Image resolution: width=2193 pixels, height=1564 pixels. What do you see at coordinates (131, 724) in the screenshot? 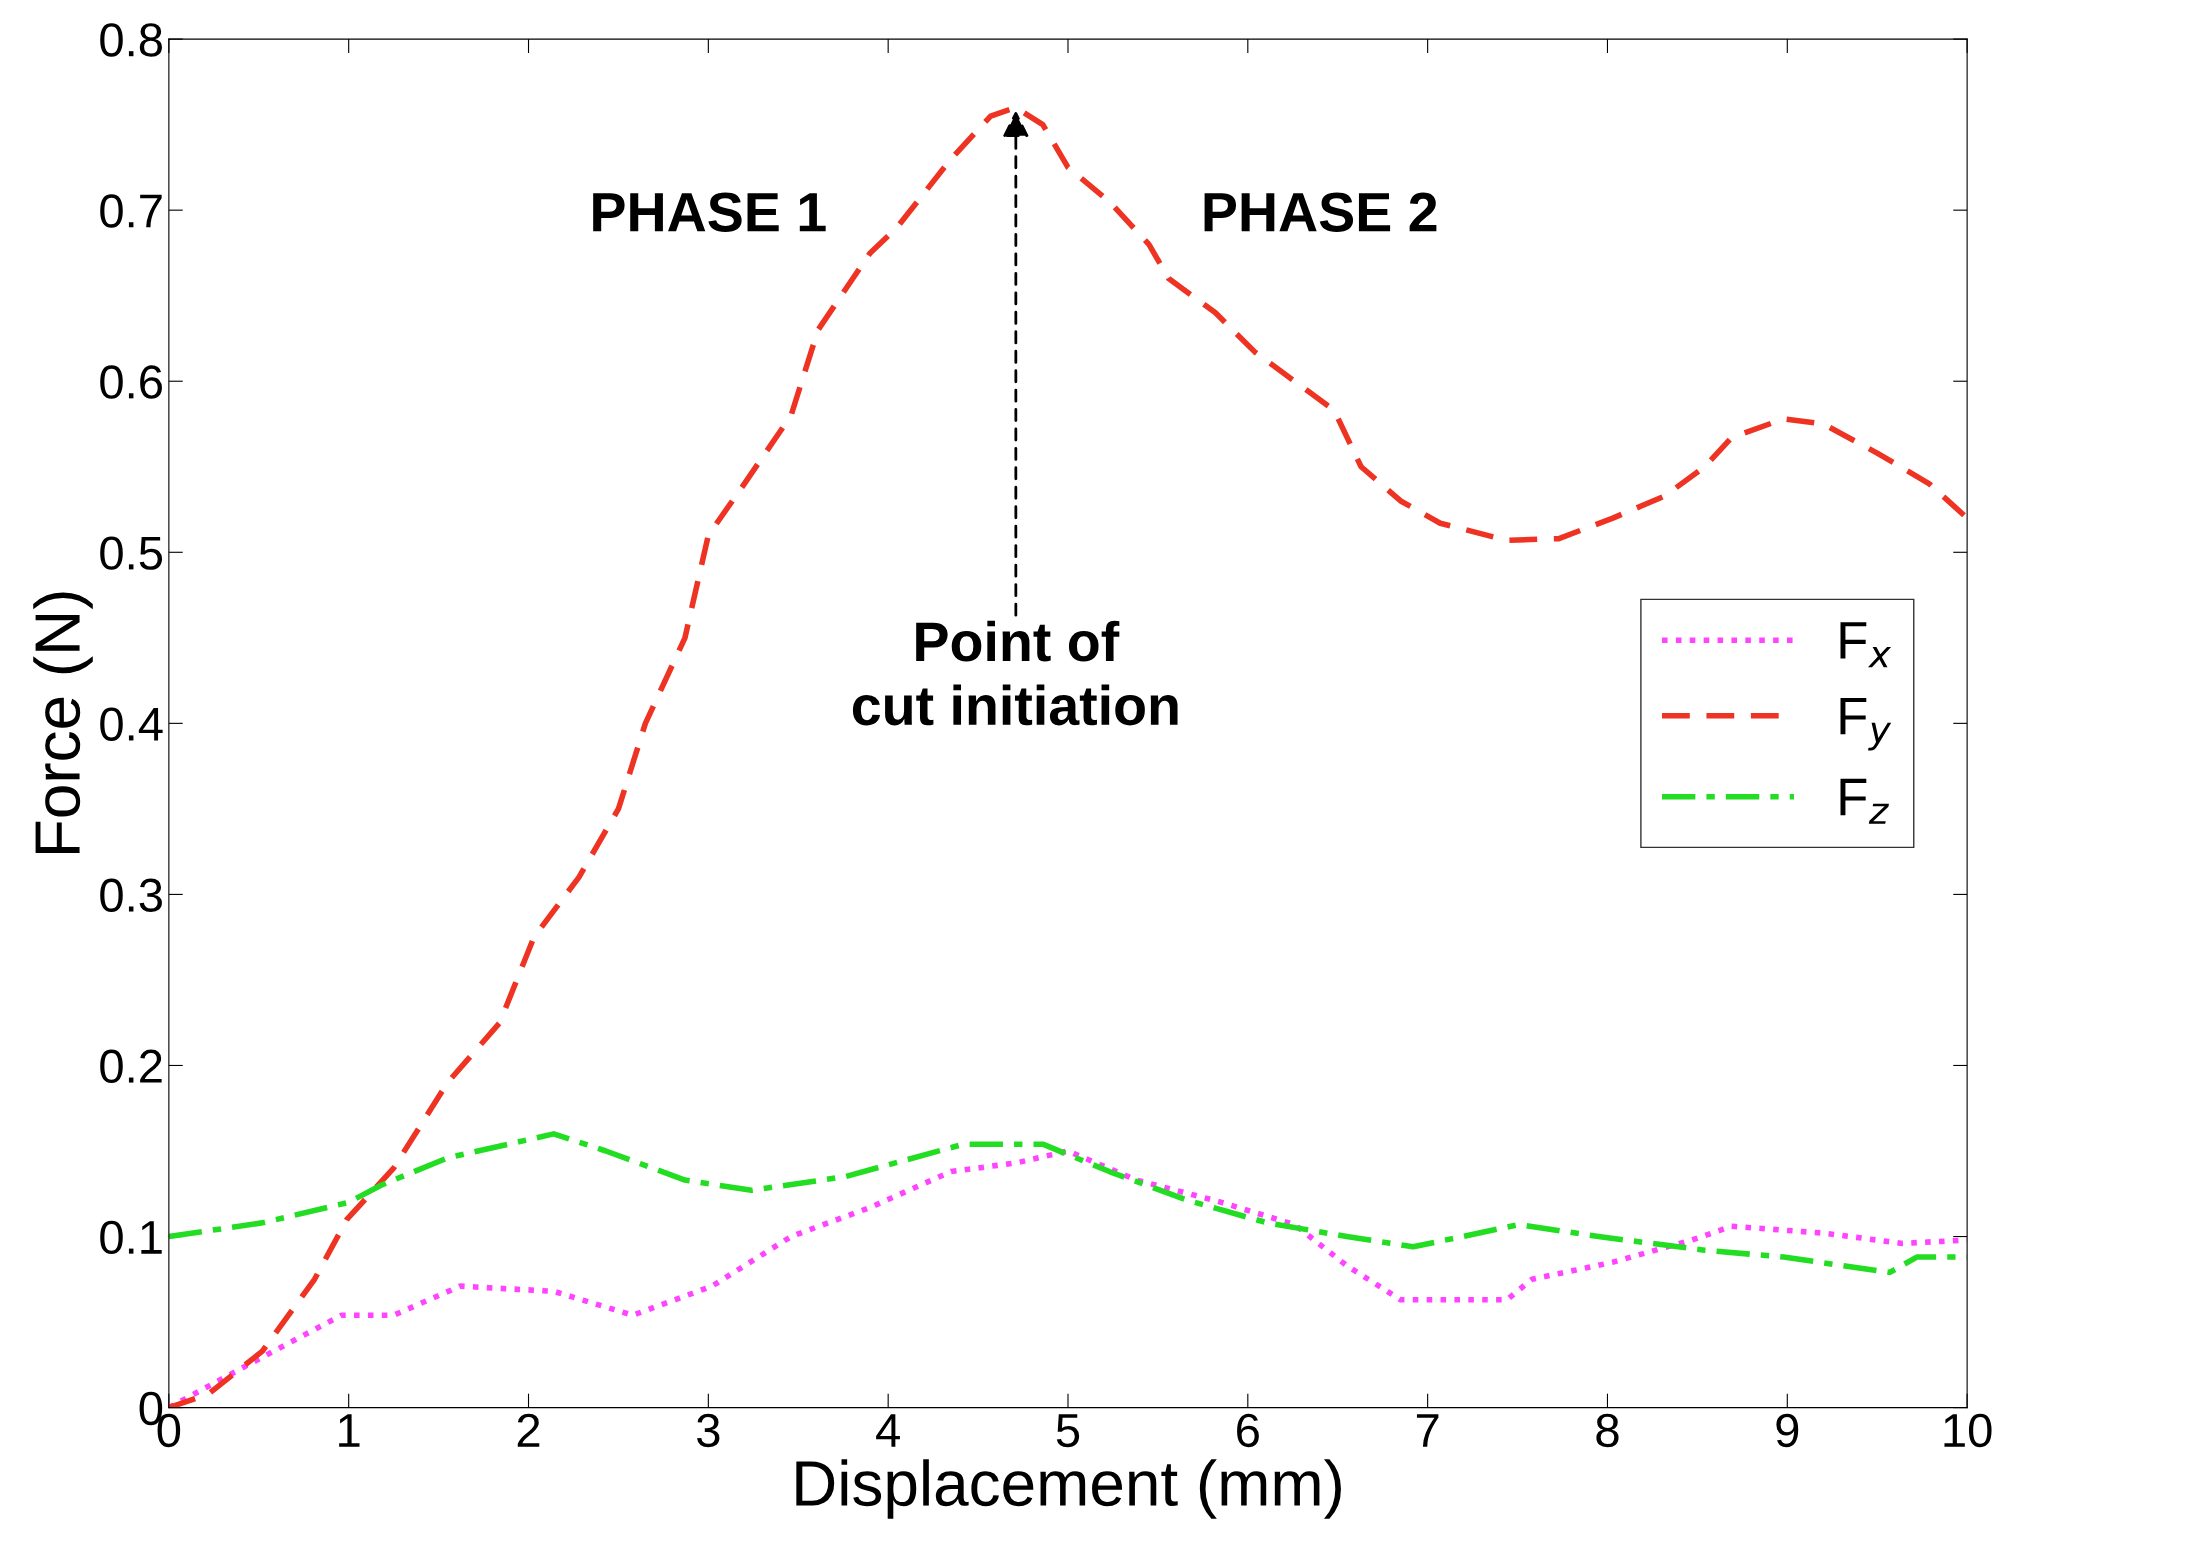
I see `y-tick-label: 0.4` at bounding box center [131, 724].